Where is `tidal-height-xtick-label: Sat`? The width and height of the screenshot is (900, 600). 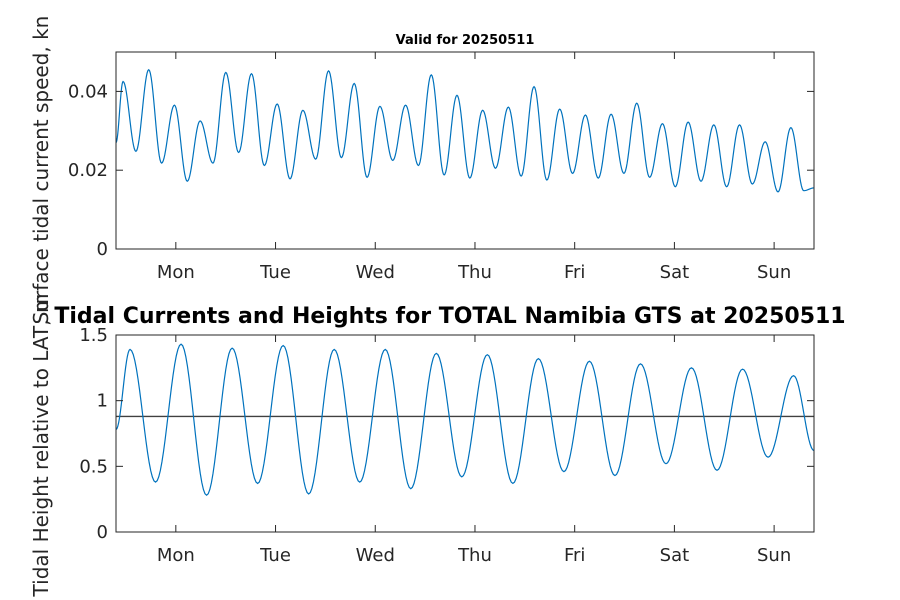 tidal-height-xtick-label: Sat is located at coordinates (675, 555).